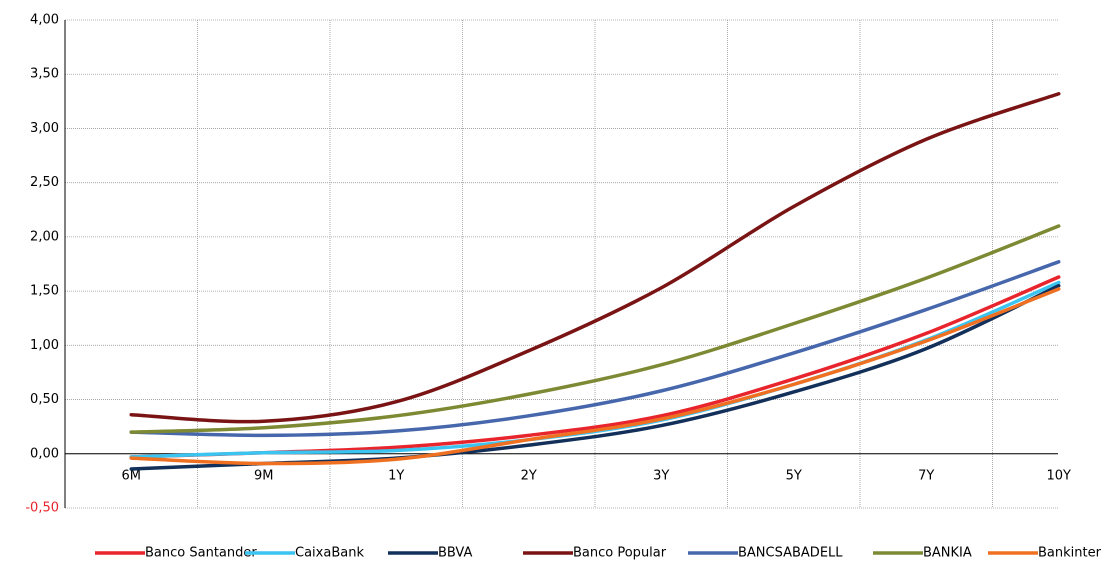 This screenshot has width=1112, height=563. Describe the element at coordinates (42, 508) in the screenshot. I see `y-tick-label: -0,50` at that location.